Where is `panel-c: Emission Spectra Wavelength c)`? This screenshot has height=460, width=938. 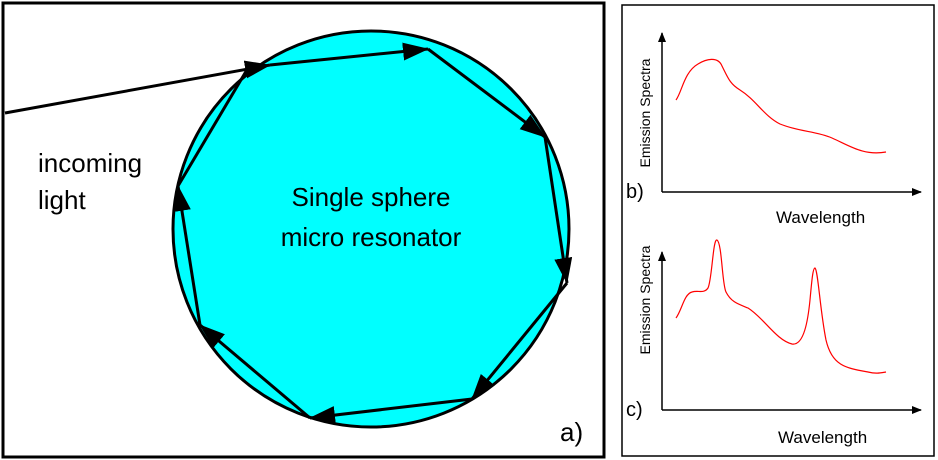
panel-c: Emission Spectra Wavelength c) is located at coordinates (774, 343).